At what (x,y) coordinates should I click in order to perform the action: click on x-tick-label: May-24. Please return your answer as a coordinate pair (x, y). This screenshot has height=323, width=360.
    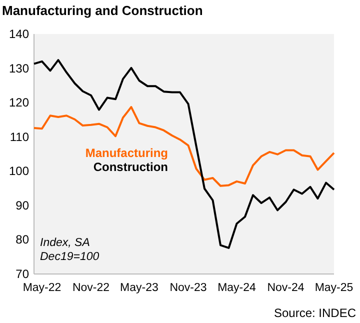
    Looking at the image, I should click on (237, 288).